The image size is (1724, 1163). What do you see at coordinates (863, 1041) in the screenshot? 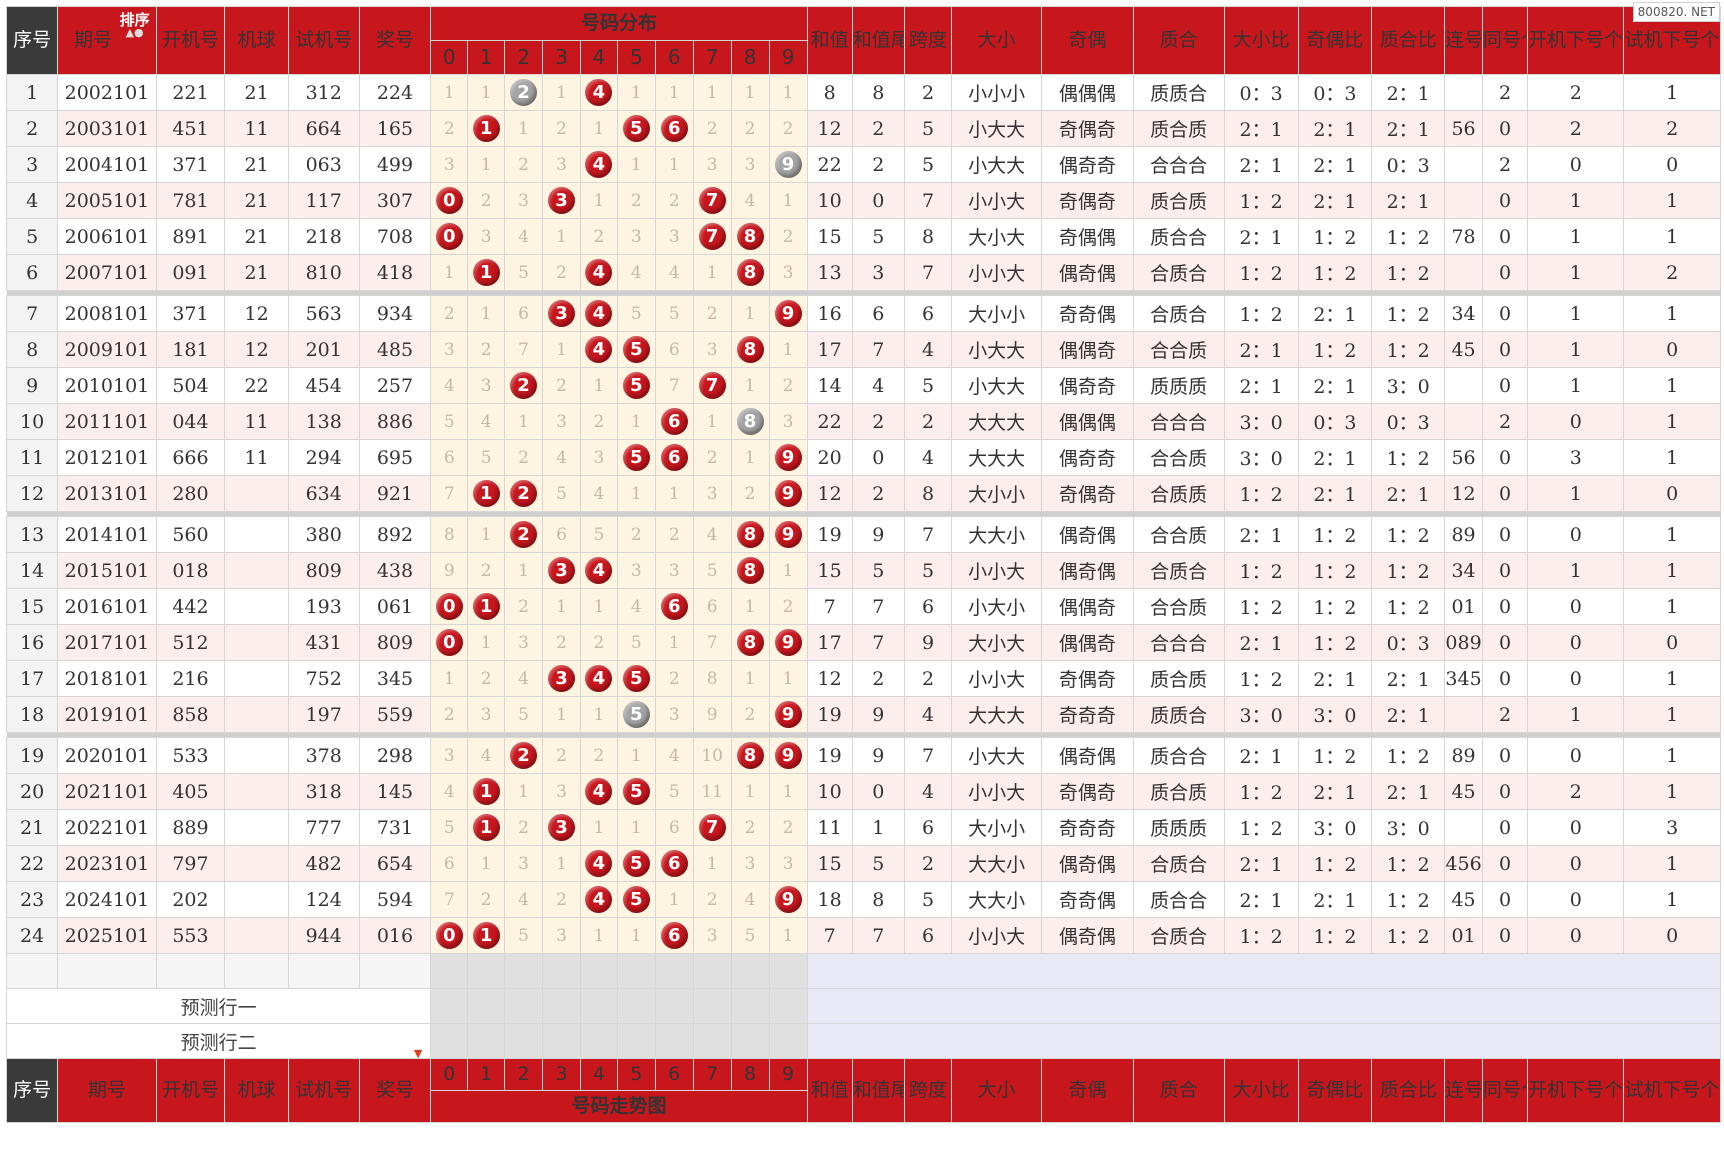
I see `predict-row-two: 预测行二 ▼` at bounding box center [863, 1041].